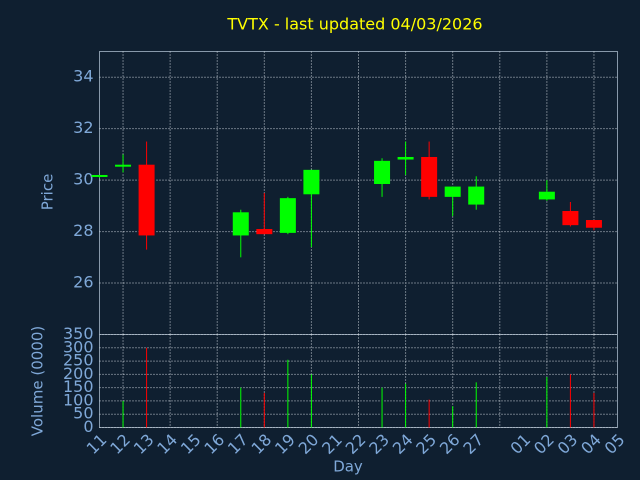 The height and width of the screenshot is (480, 640). Describe the element at coordinates (78, 399) in the screenshot. I see `volume-tick-label: 100` at that location.